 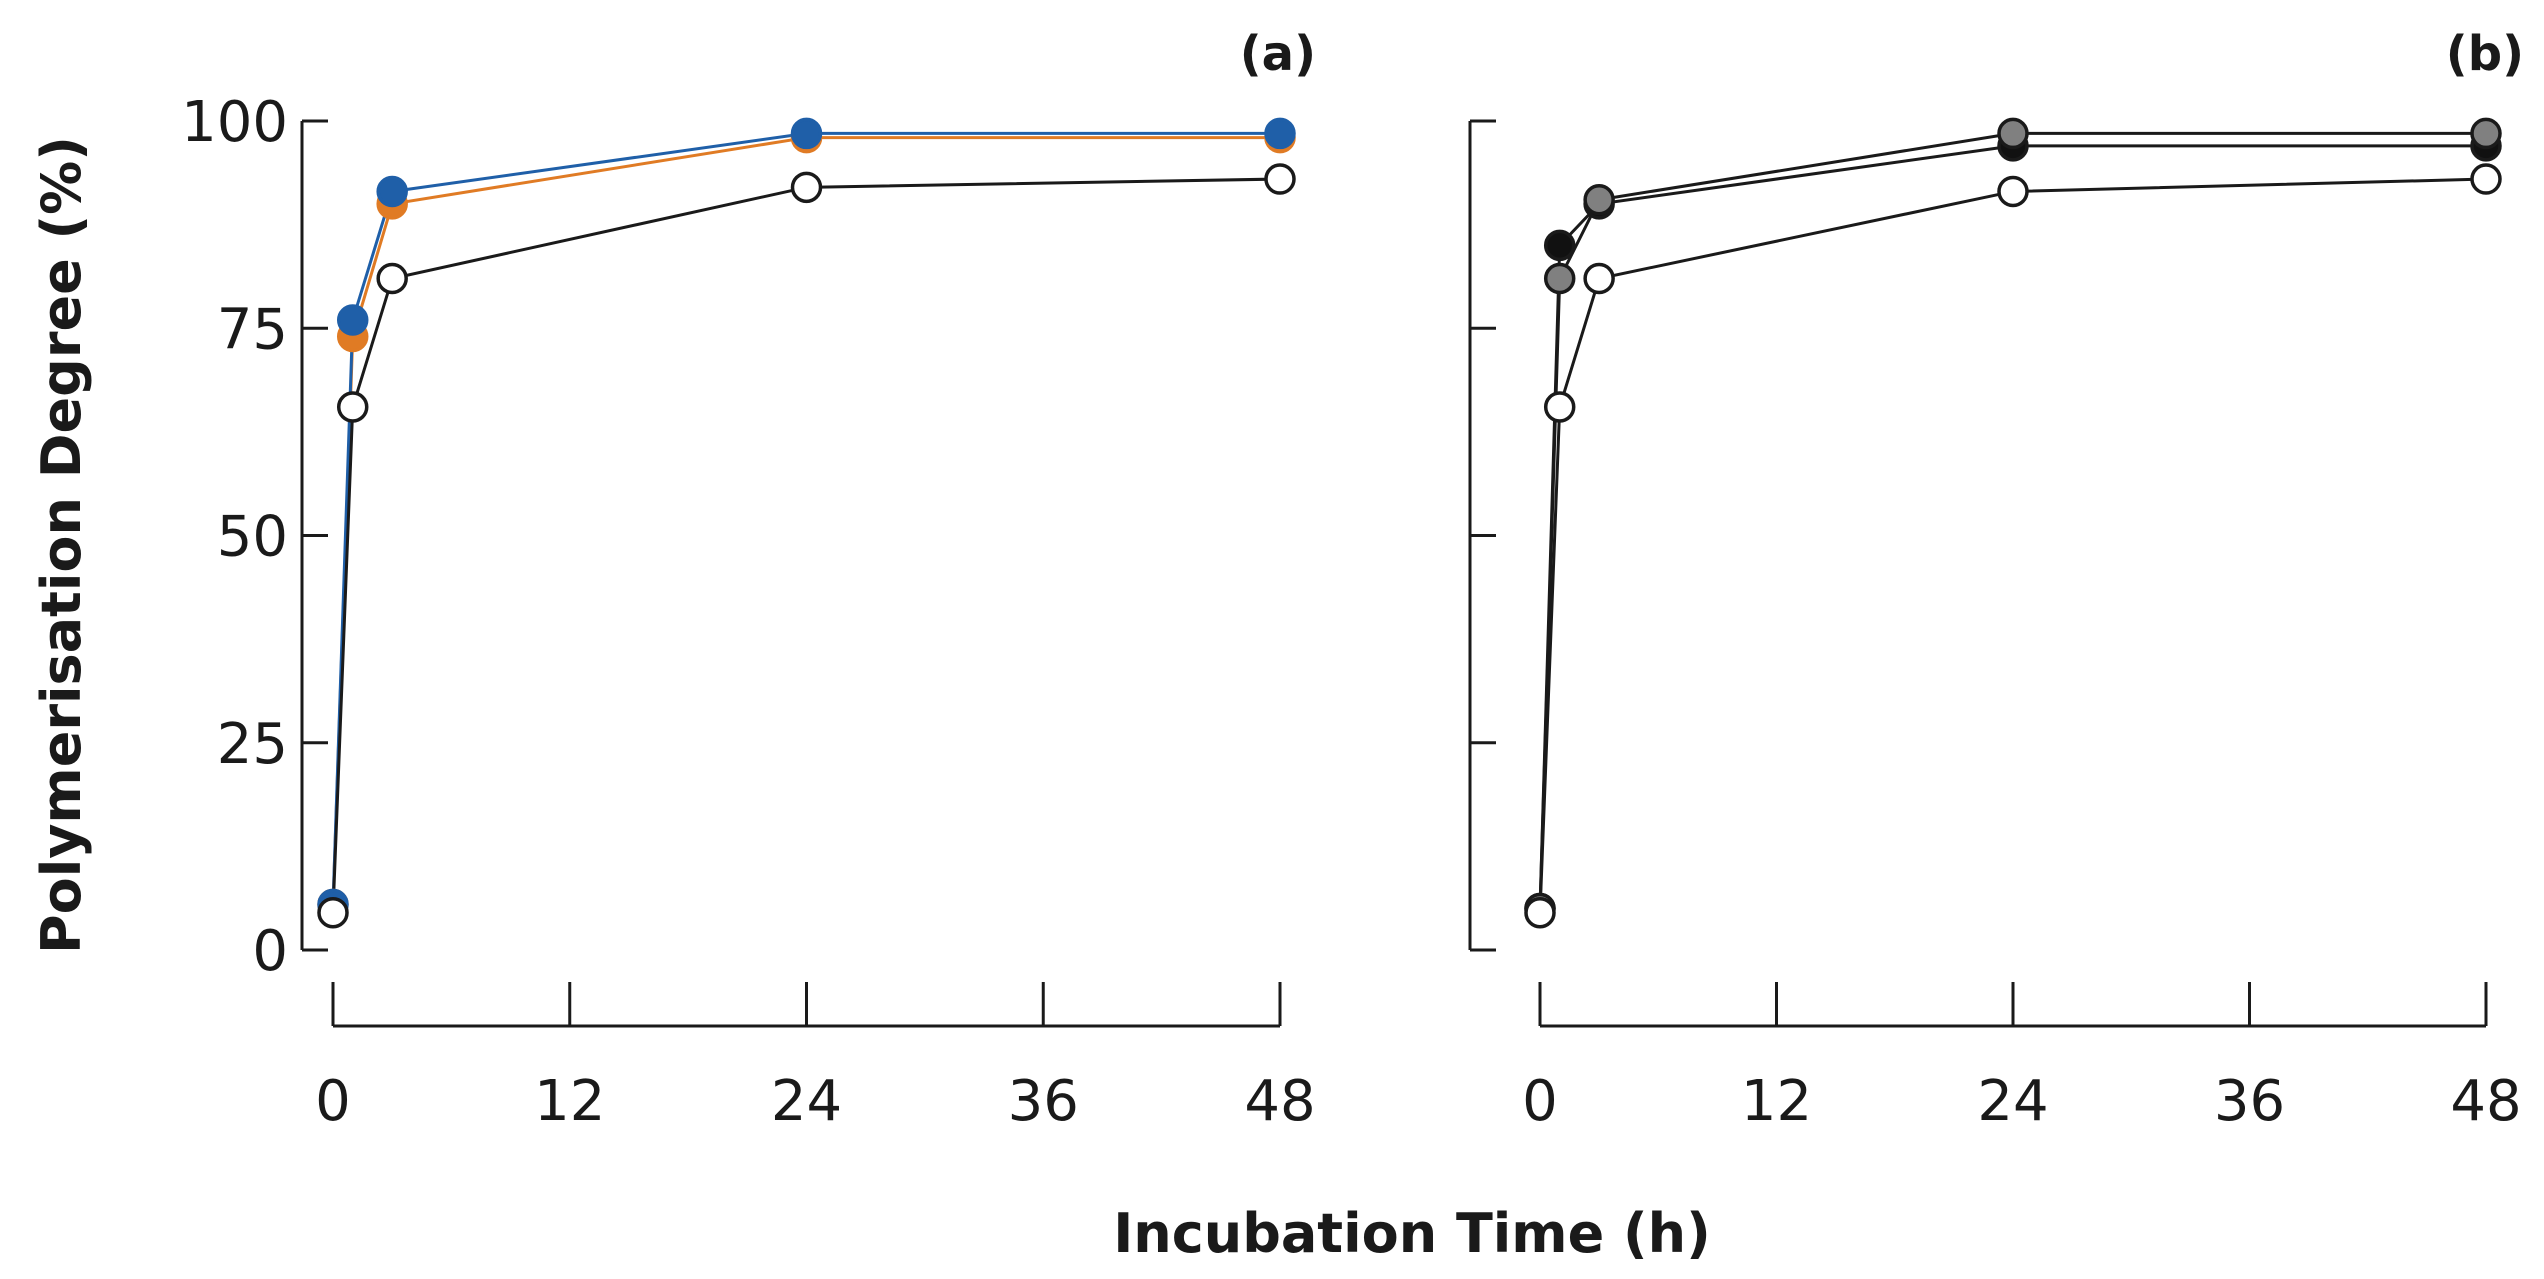 I want to click on panel-label: (b), so click(x=2485, y=54).